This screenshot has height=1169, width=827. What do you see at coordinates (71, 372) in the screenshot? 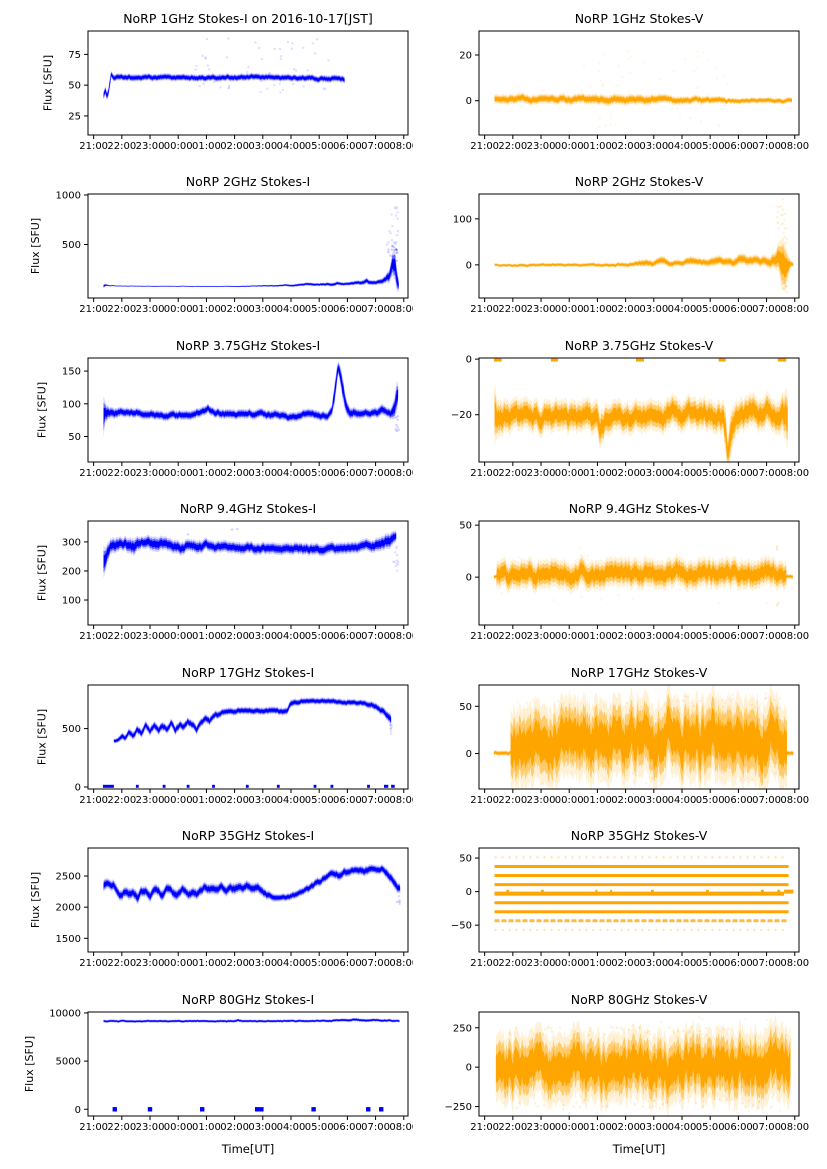
I see `y-tick-label: 150` at bounding box center [71, 372].